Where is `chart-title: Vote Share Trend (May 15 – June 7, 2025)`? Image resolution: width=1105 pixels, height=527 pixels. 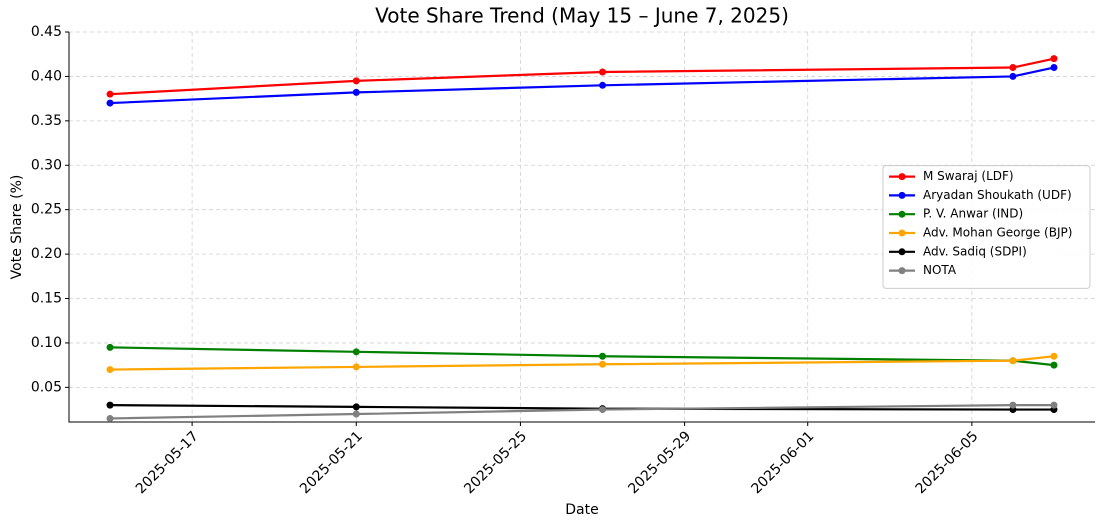 chart-title: Vote Share Trend (May 15 – June 7, 2025) is located at coordinates (582, 16).